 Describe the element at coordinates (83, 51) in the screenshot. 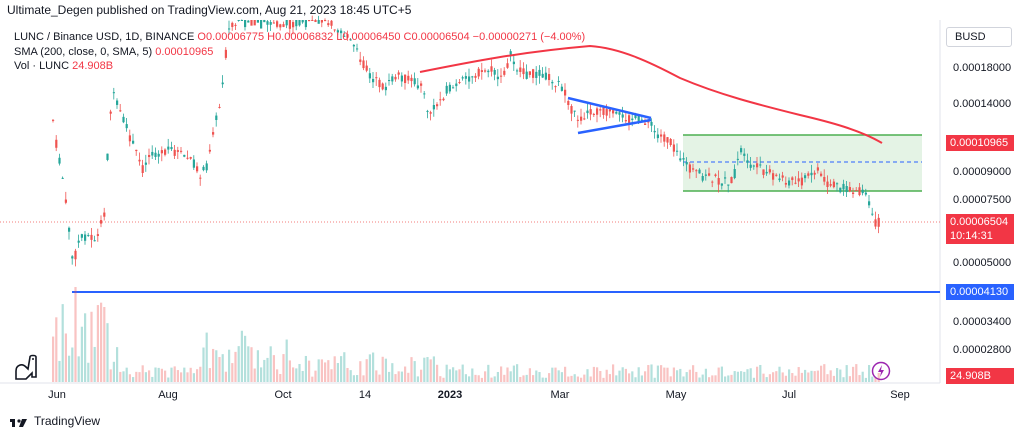

I see `sma-label: SMA (200, close, 0, SMA, 5)` at that location.